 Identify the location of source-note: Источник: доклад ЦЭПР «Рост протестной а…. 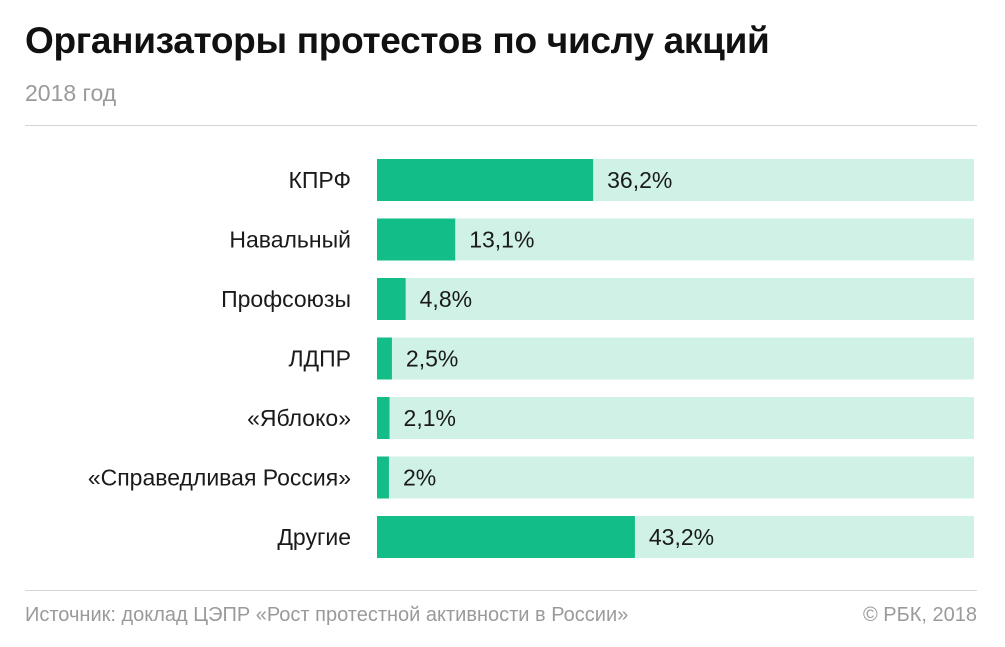
(327, 615).